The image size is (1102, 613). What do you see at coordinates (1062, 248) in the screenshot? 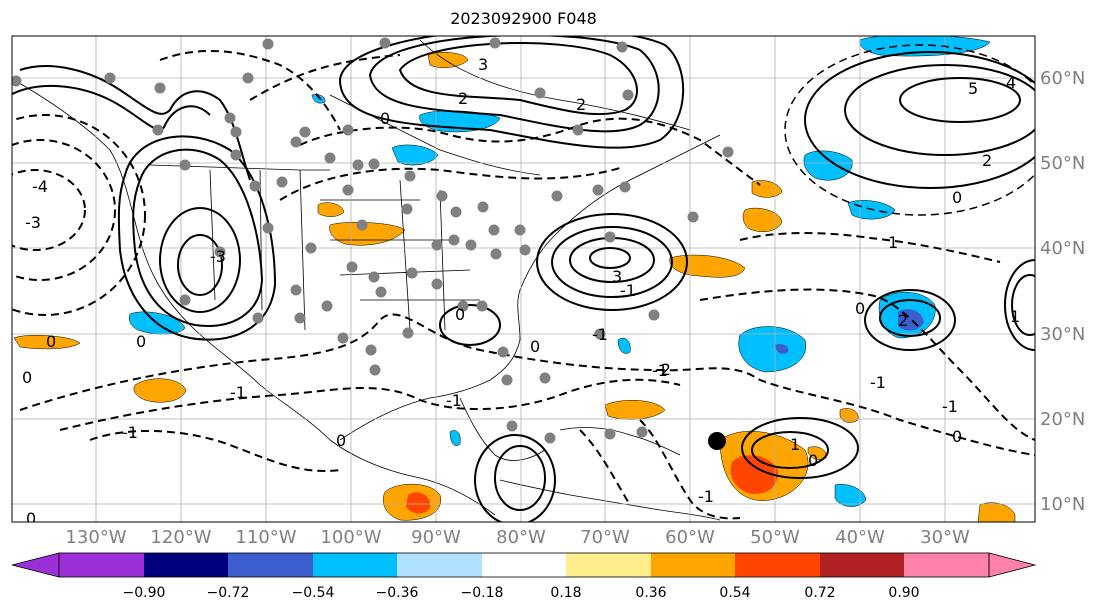
I see `lat-label: 40°N` at bounding box center [1062, 248].